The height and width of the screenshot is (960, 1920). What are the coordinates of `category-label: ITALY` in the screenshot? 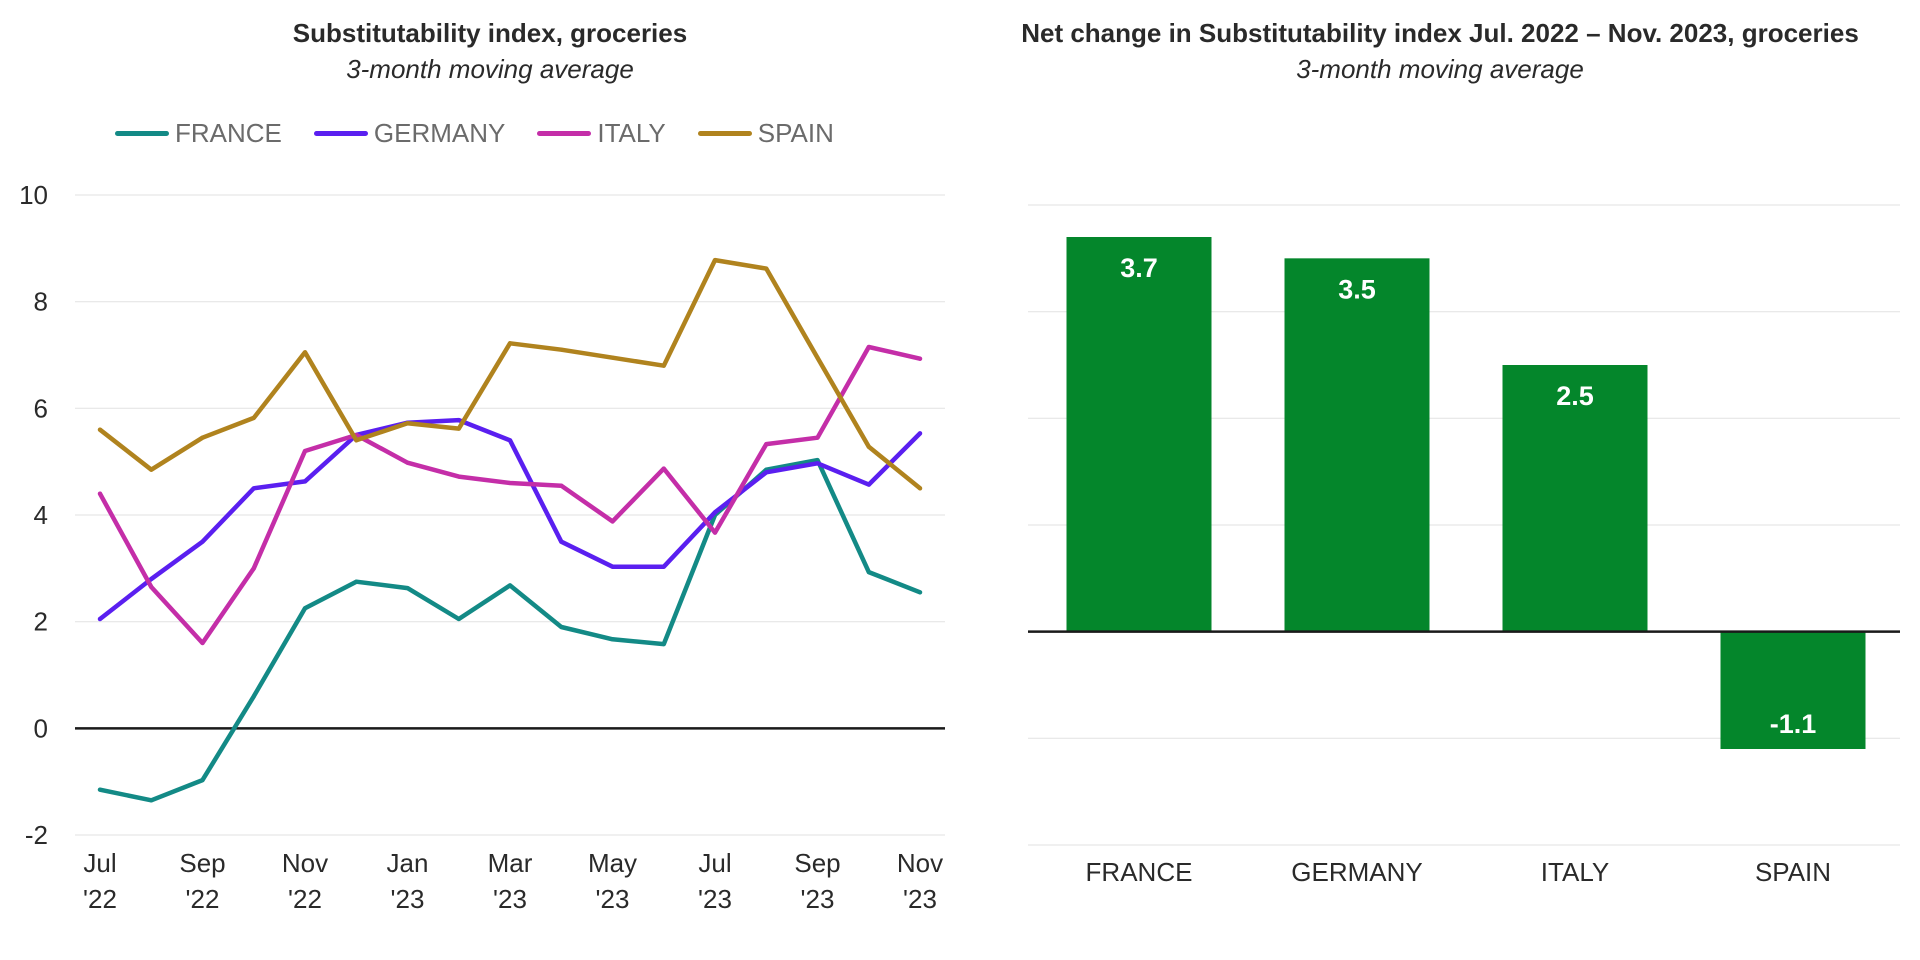 It's located at (1575, 872).